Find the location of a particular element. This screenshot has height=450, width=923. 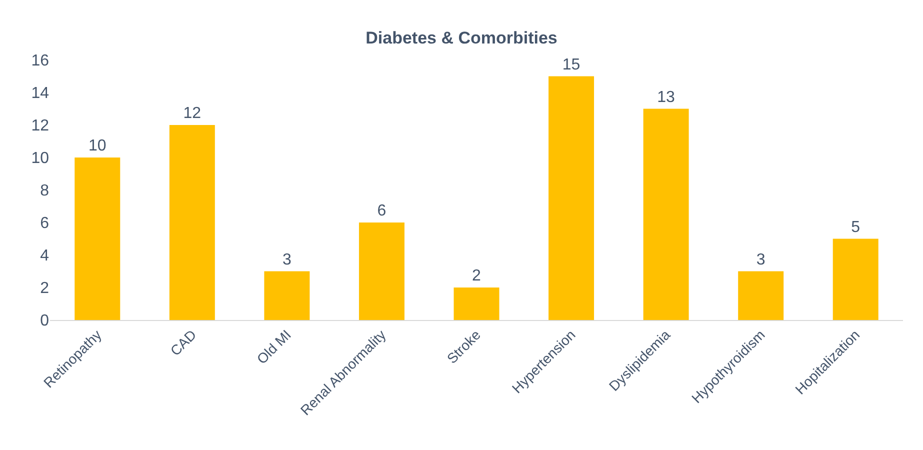

x-tick-label: CAD is located at coordinates (183, 342).